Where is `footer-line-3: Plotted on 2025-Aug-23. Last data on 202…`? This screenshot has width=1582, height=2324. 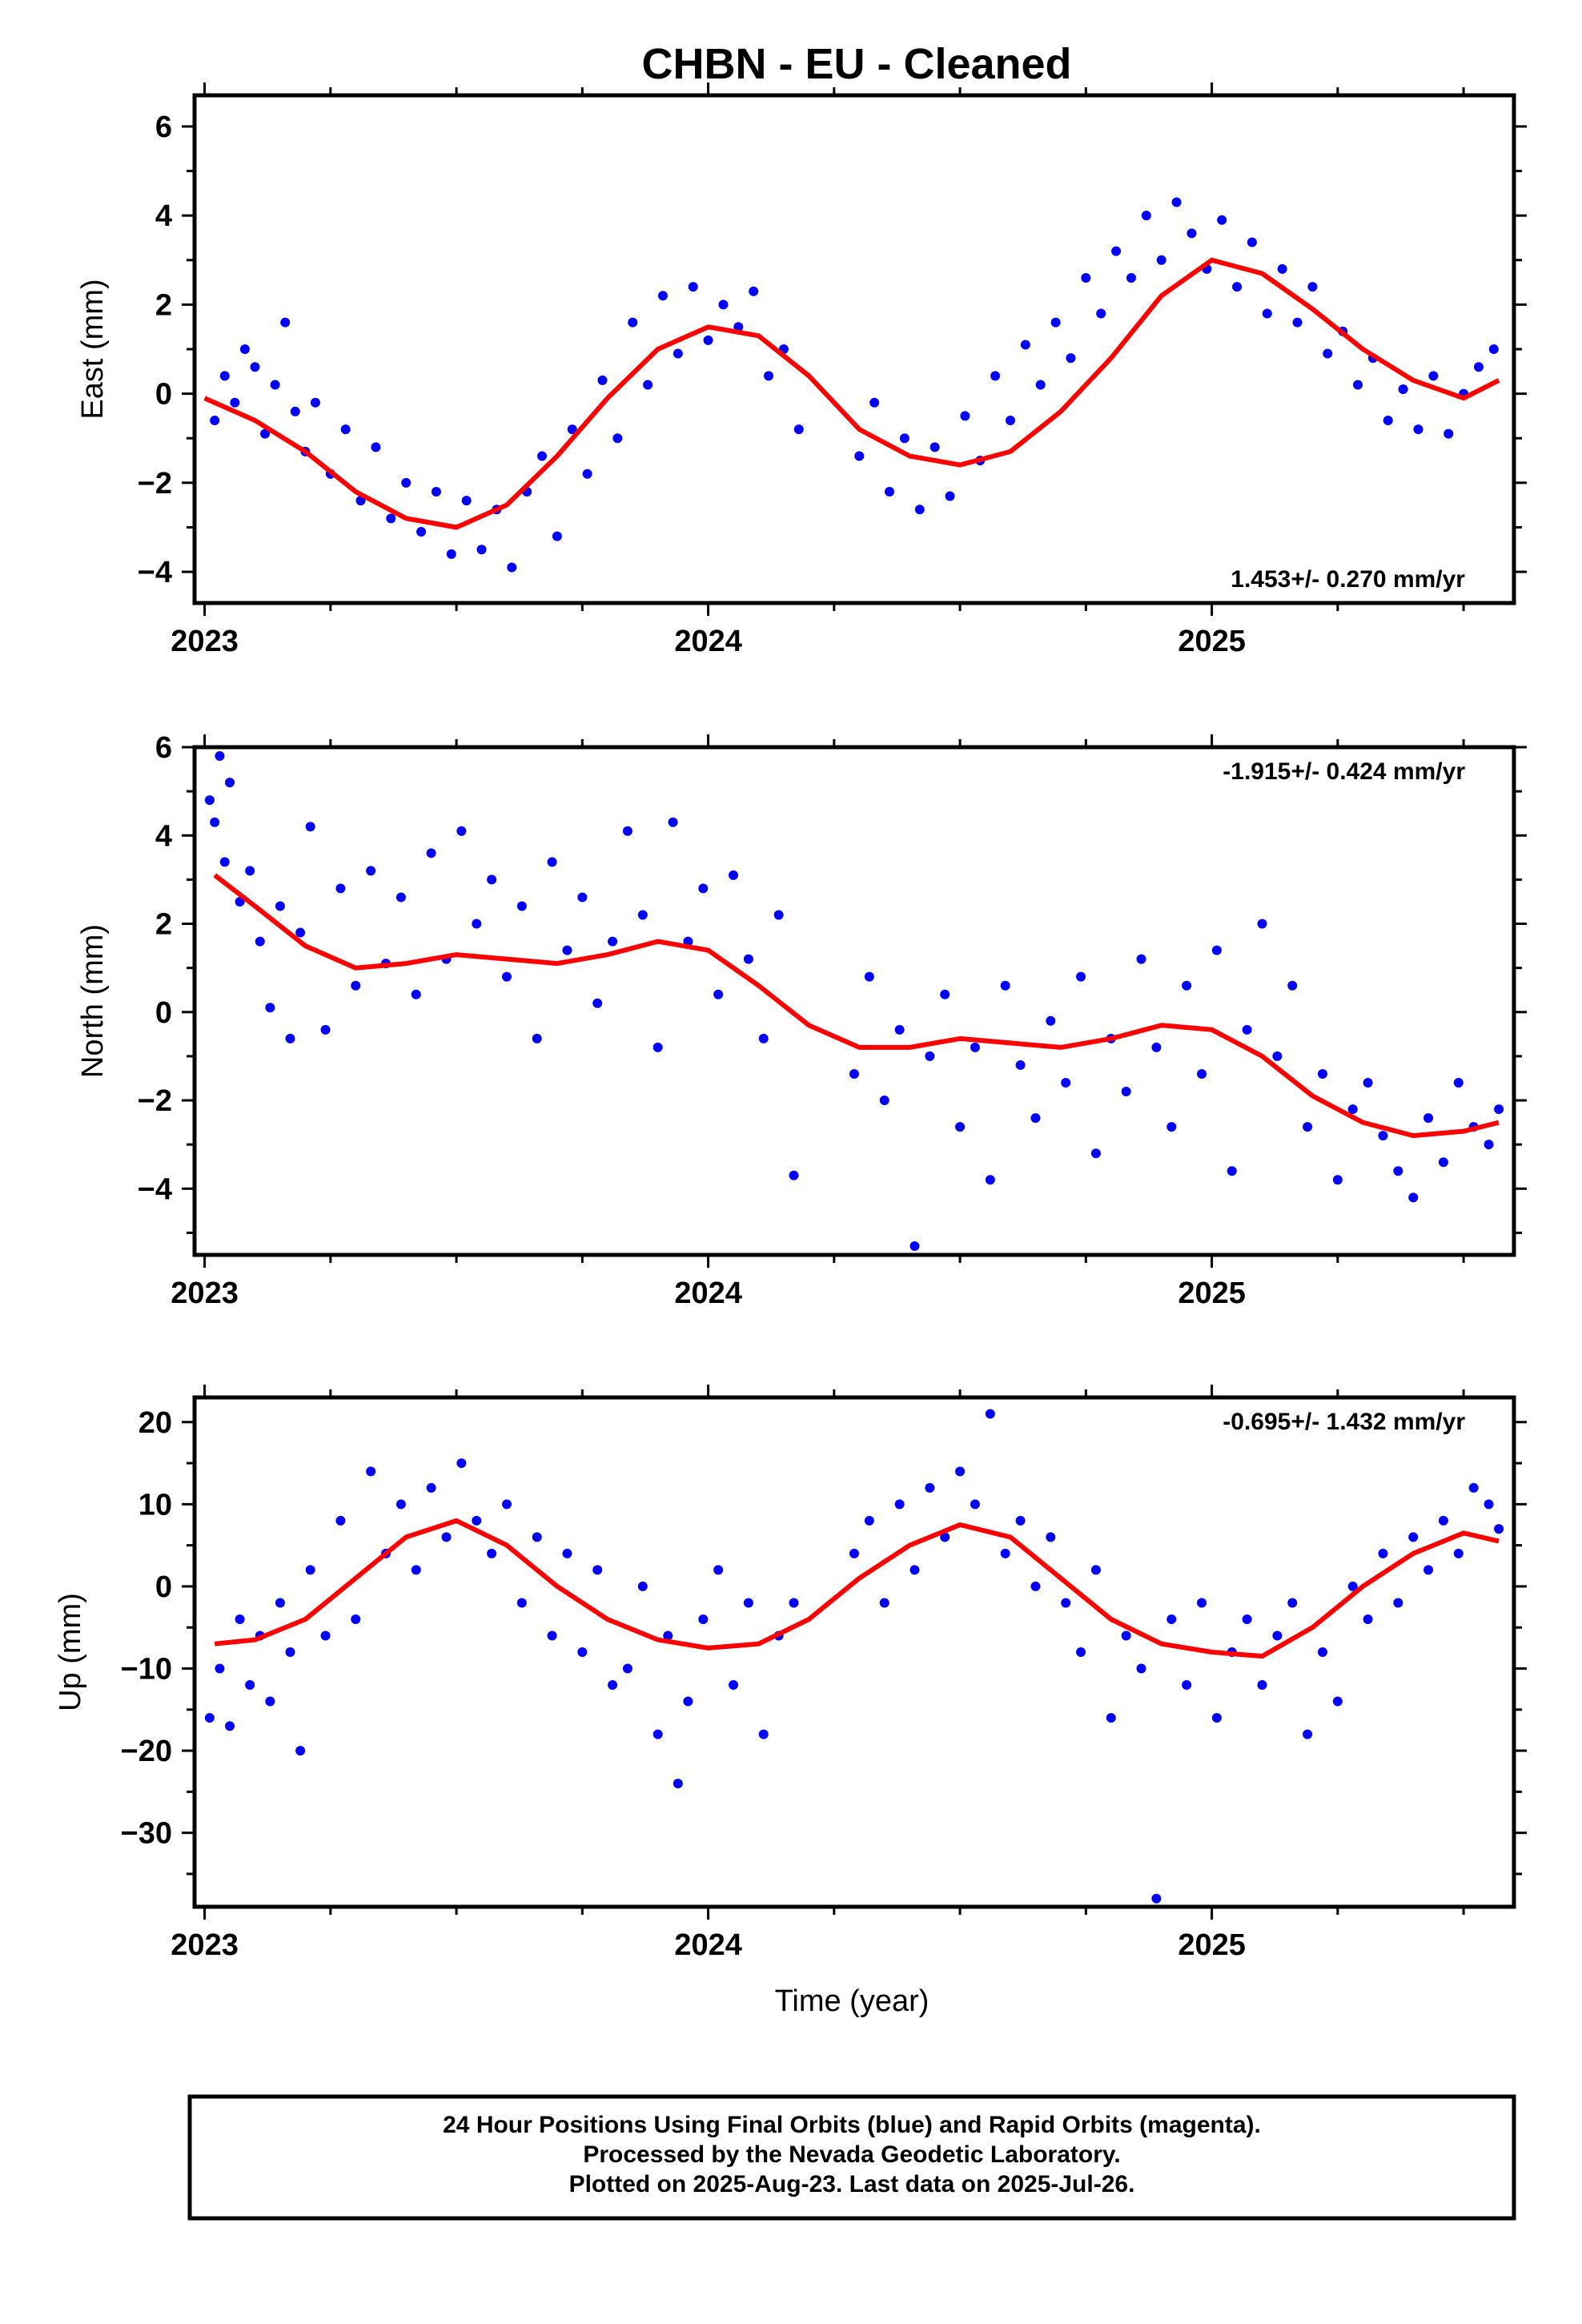
footer-line-3: Plotted on 2025-Aug-23. Last data on 202… is located at coordinates (852, 2184).